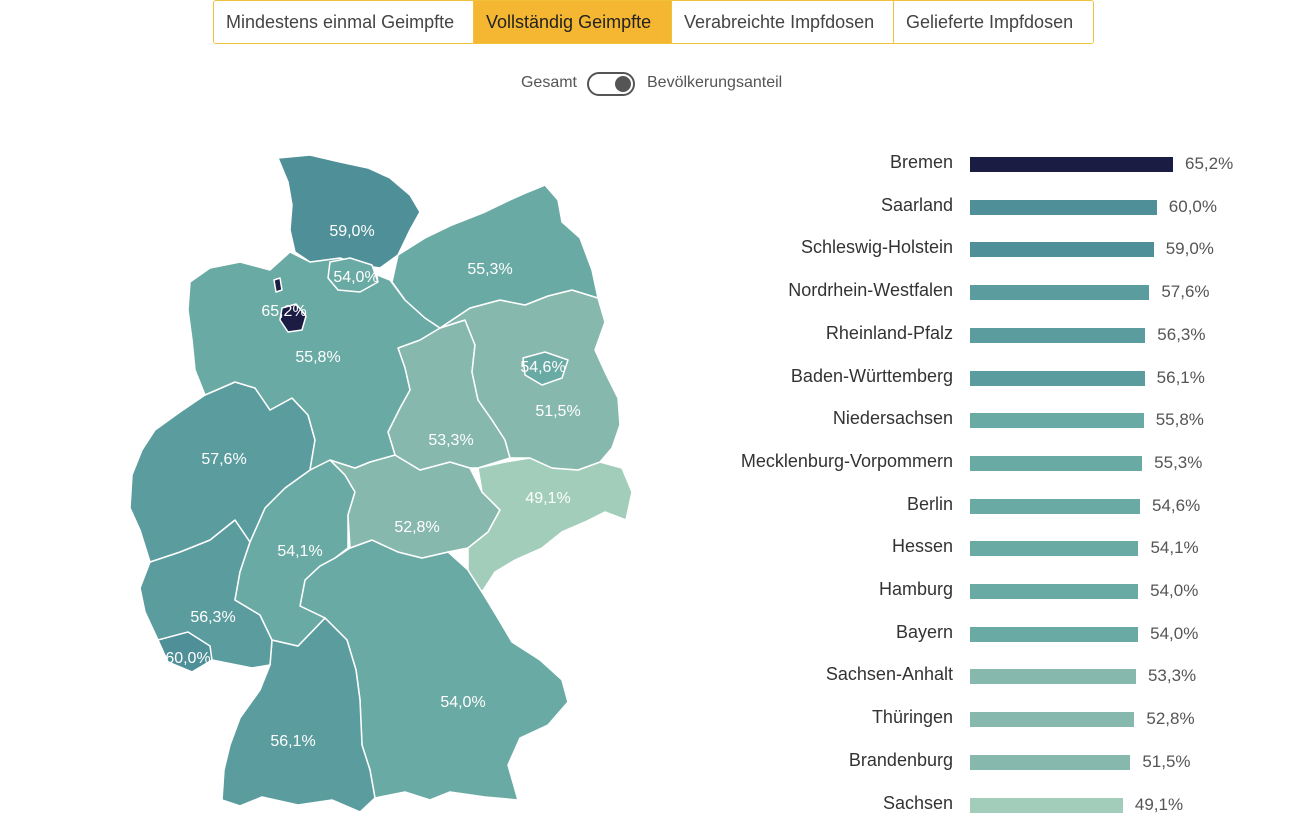  What do you see at coordinates (783, 22) in the screenshot?
I see `tab-verabreichte-impfdosen: Verabreichte Impfdosen` at bounding box center [783, 22].